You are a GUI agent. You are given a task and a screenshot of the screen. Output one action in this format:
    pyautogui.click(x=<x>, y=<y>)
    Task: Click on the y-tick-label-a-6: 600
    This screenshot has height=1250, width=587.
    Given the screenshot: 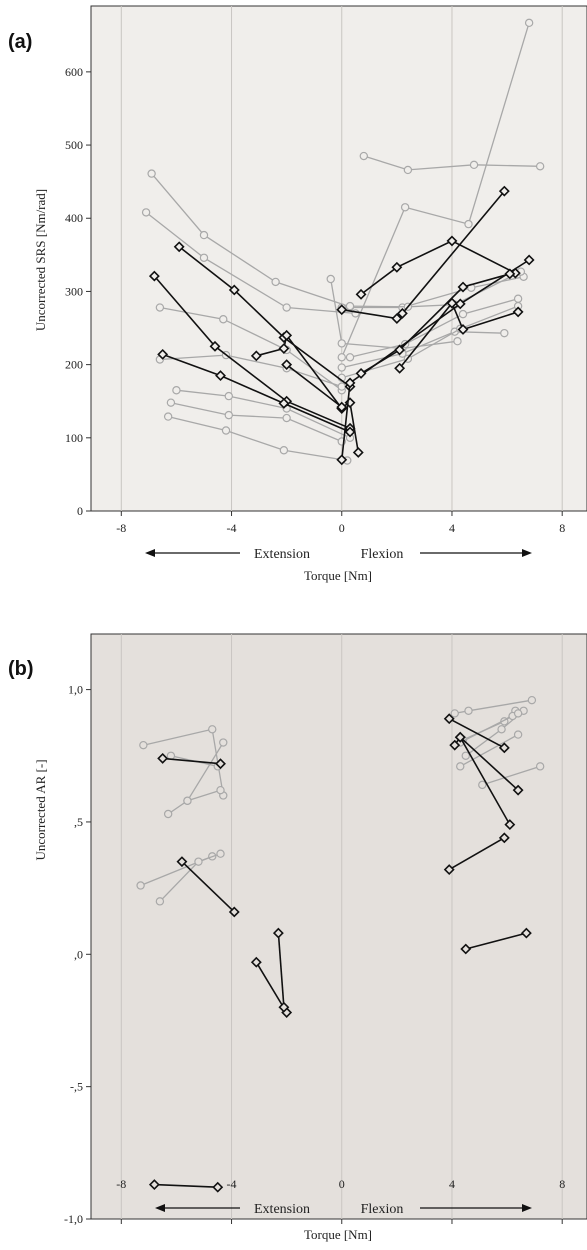 What is the action you would take?
    pyautogui.click(x=74, y=72)
    